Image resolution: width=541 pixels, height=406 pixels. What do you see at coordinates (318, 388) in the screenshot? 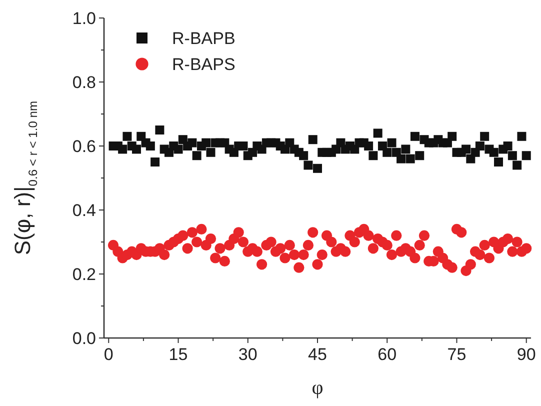
I see `x-axis-title: φ` at bounding box center [318, 388].